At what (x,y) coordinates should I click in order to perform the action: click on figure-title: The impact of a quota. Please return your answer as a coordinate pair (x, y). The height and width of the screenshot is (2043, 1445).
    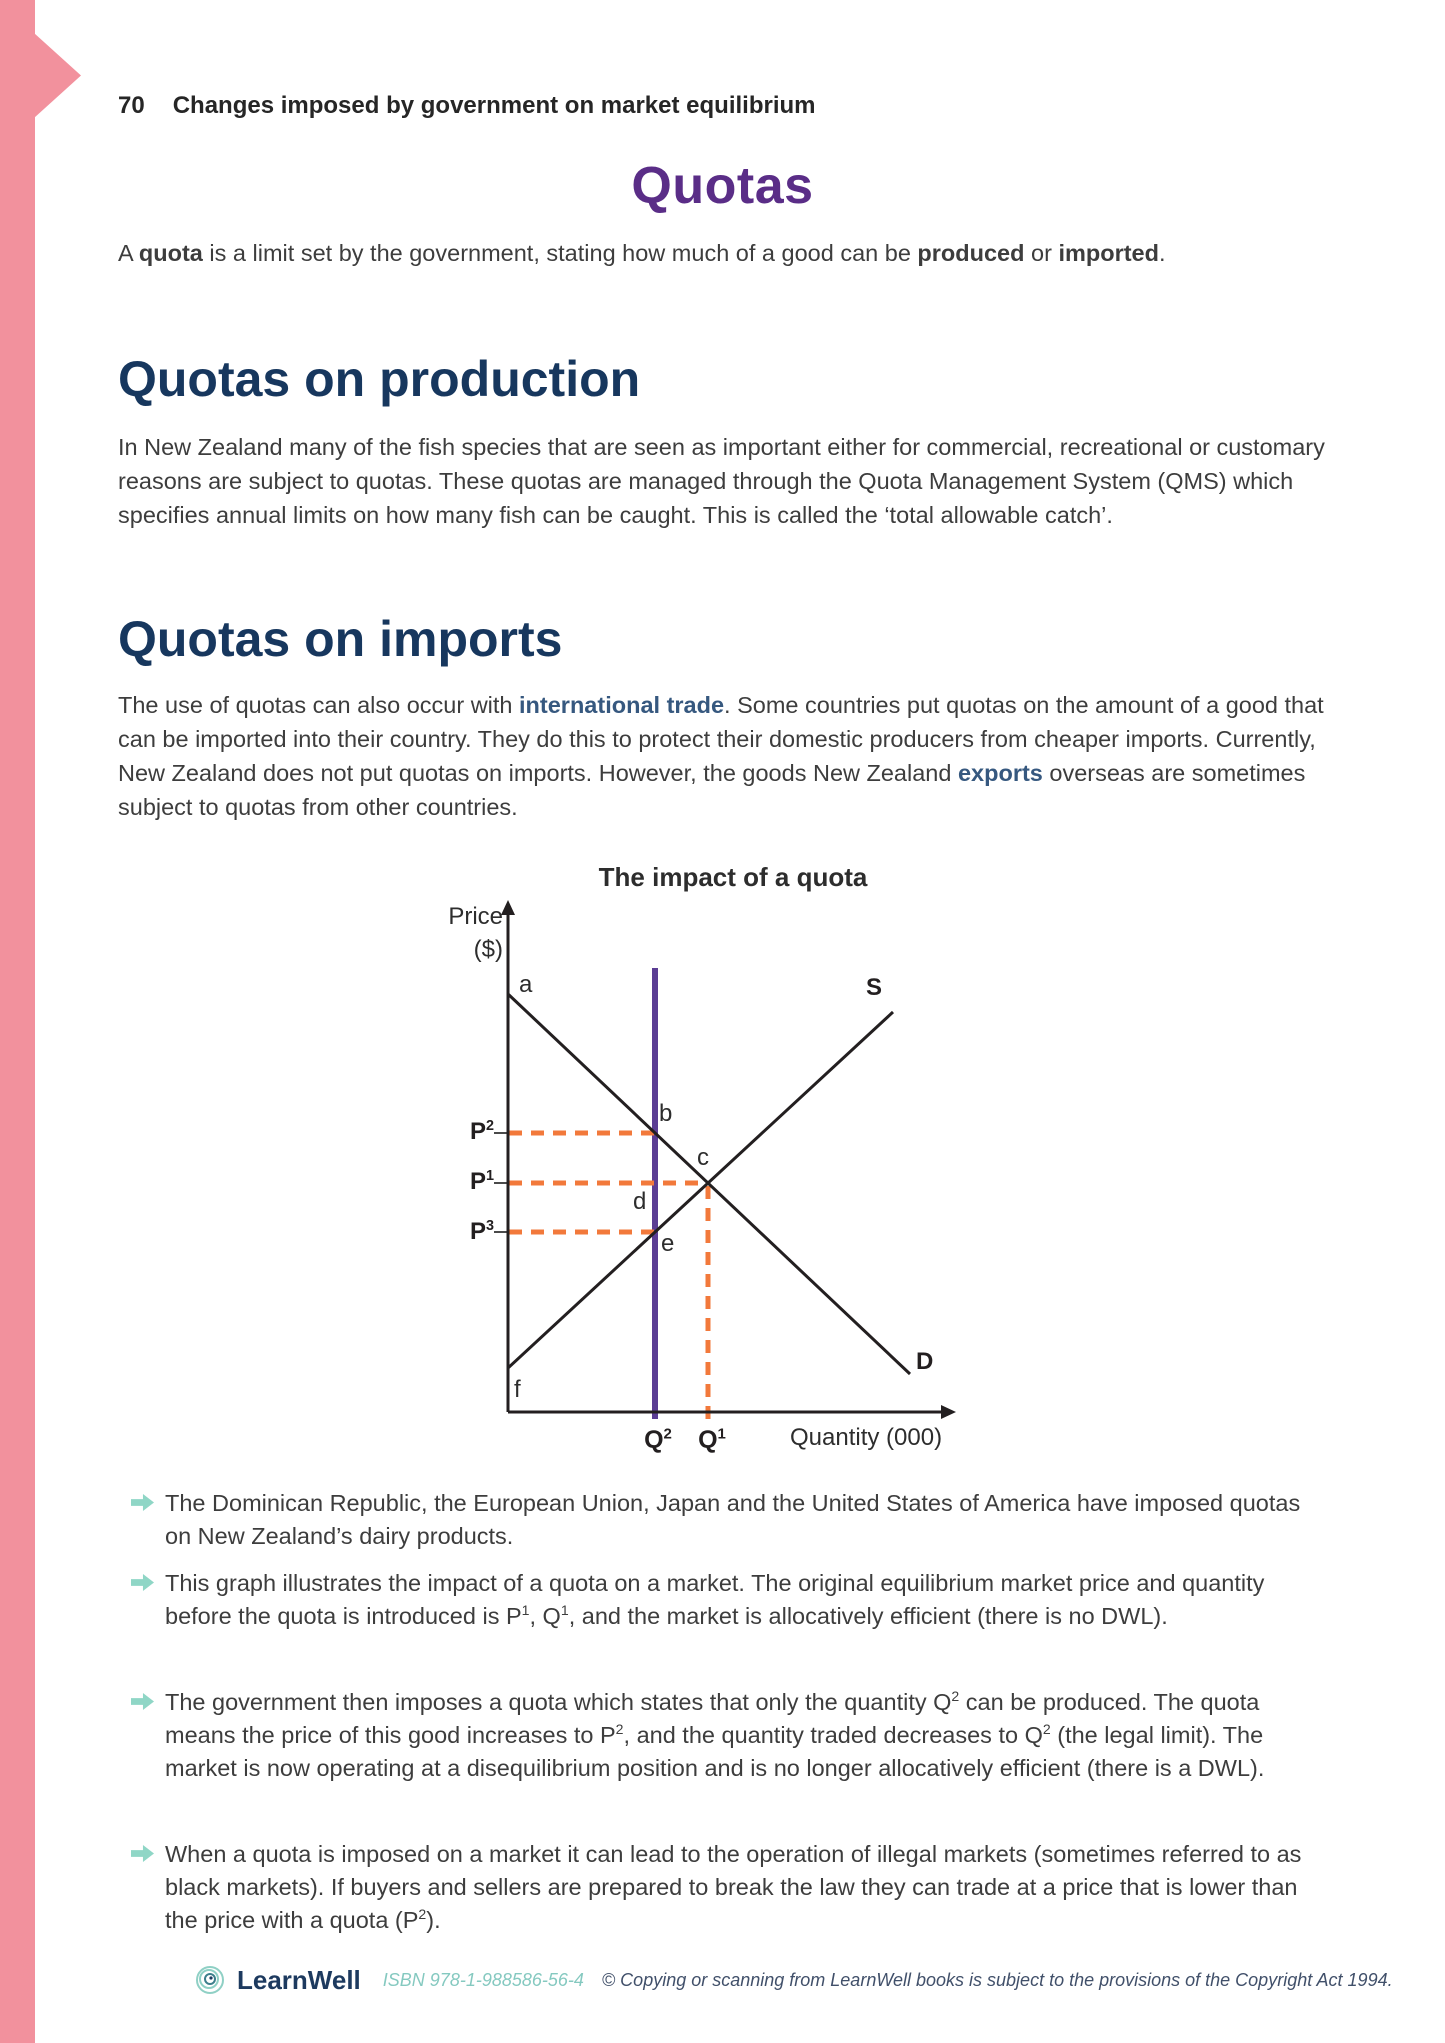
    Looking at the image, I should click on (733, 877).